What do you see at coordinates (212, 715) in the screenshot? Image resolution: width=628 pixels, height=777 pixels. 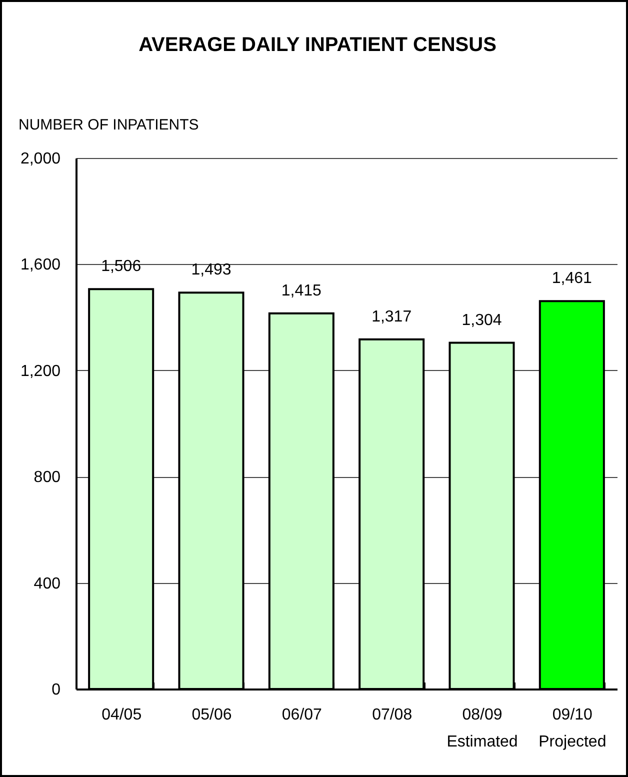 I see `x-tick-label: 05/06` at bounding box center [212, 715].